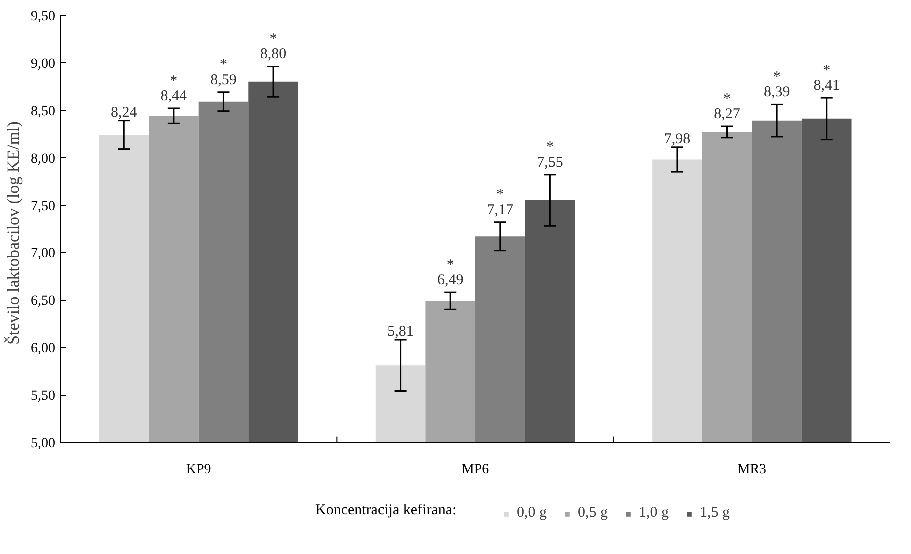 The height and width of the screenshot is (554, 911). I want to click on y-tick-label: 5,00, so click(43, 444).